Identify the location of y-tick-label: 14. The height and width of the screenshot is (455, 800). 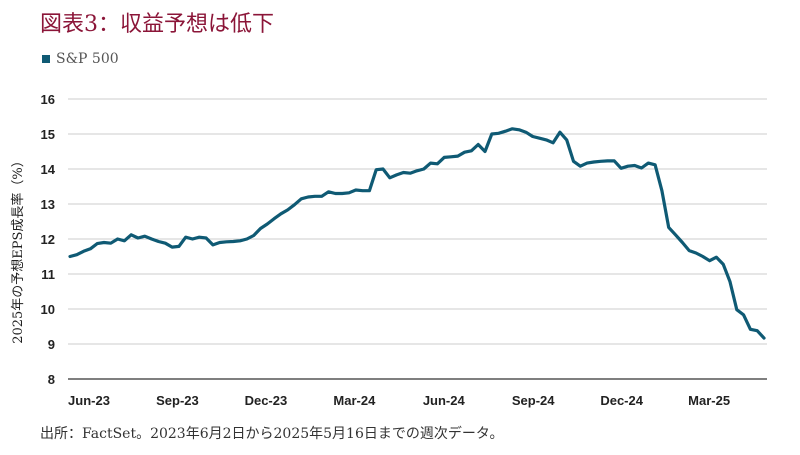
(48, 169).